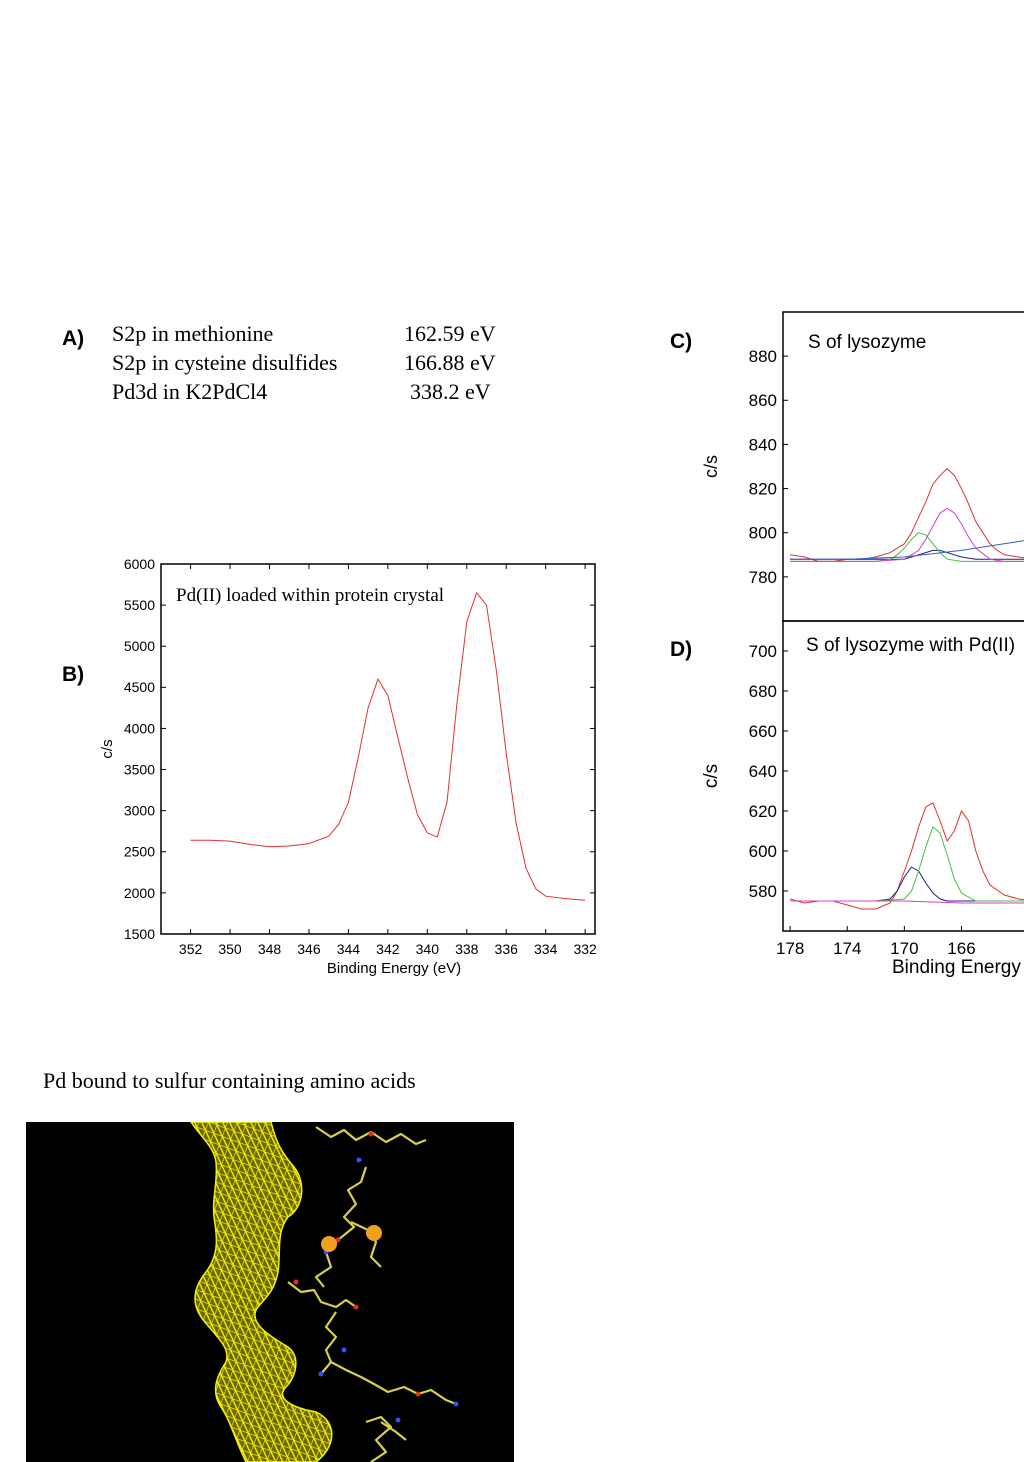 Image resolution: width=1024 pixels, height=1462 pixels. What do you see at coordinates (450, 391) in the screenshot?
I see `table-row-energy: 338.2 eV` at bounding box center [450, 391].